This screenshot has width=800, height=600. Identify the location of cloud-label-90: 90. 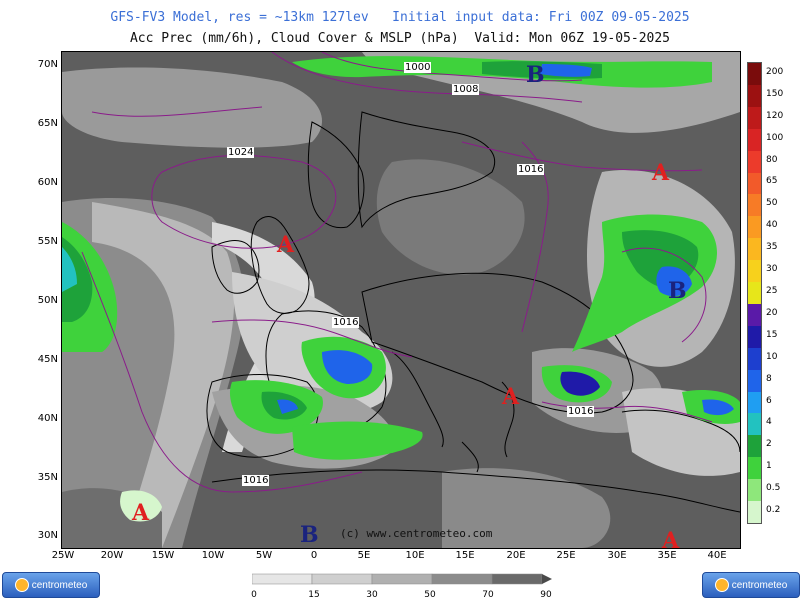
(546, 595).